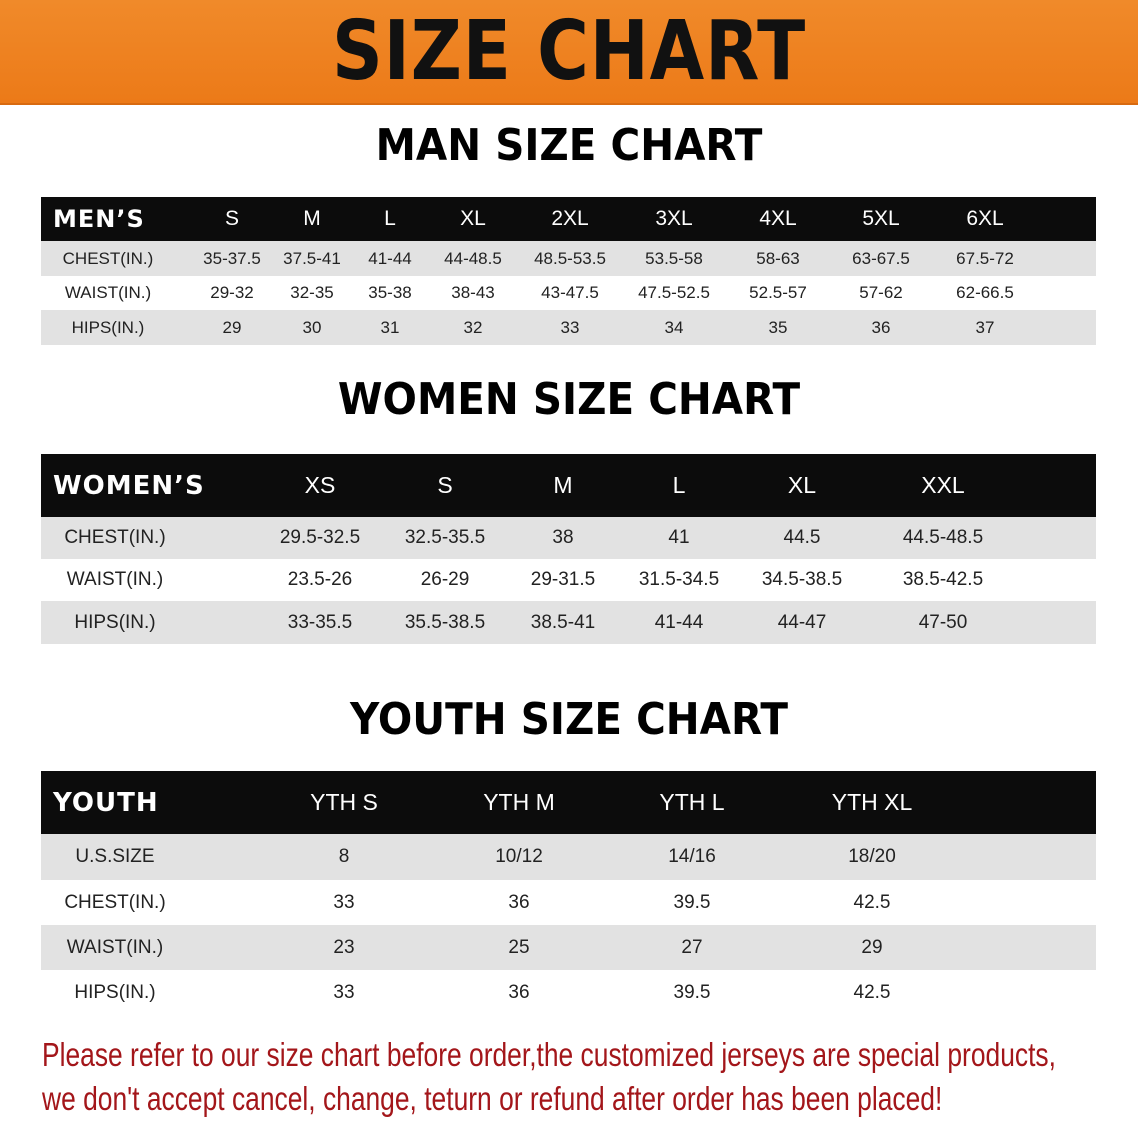 Image resolution: width=1138 pixels, height=1132 pixels. What do you see at coordinates (674, 218) in the screenshot?
I see `size-column-header: 3XL` at bounding box center [674, 218].